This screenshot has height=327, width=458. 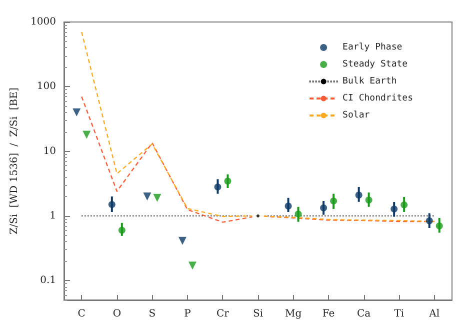 I want to click on legend-label: Early Phase, so click(x=372, y=47).